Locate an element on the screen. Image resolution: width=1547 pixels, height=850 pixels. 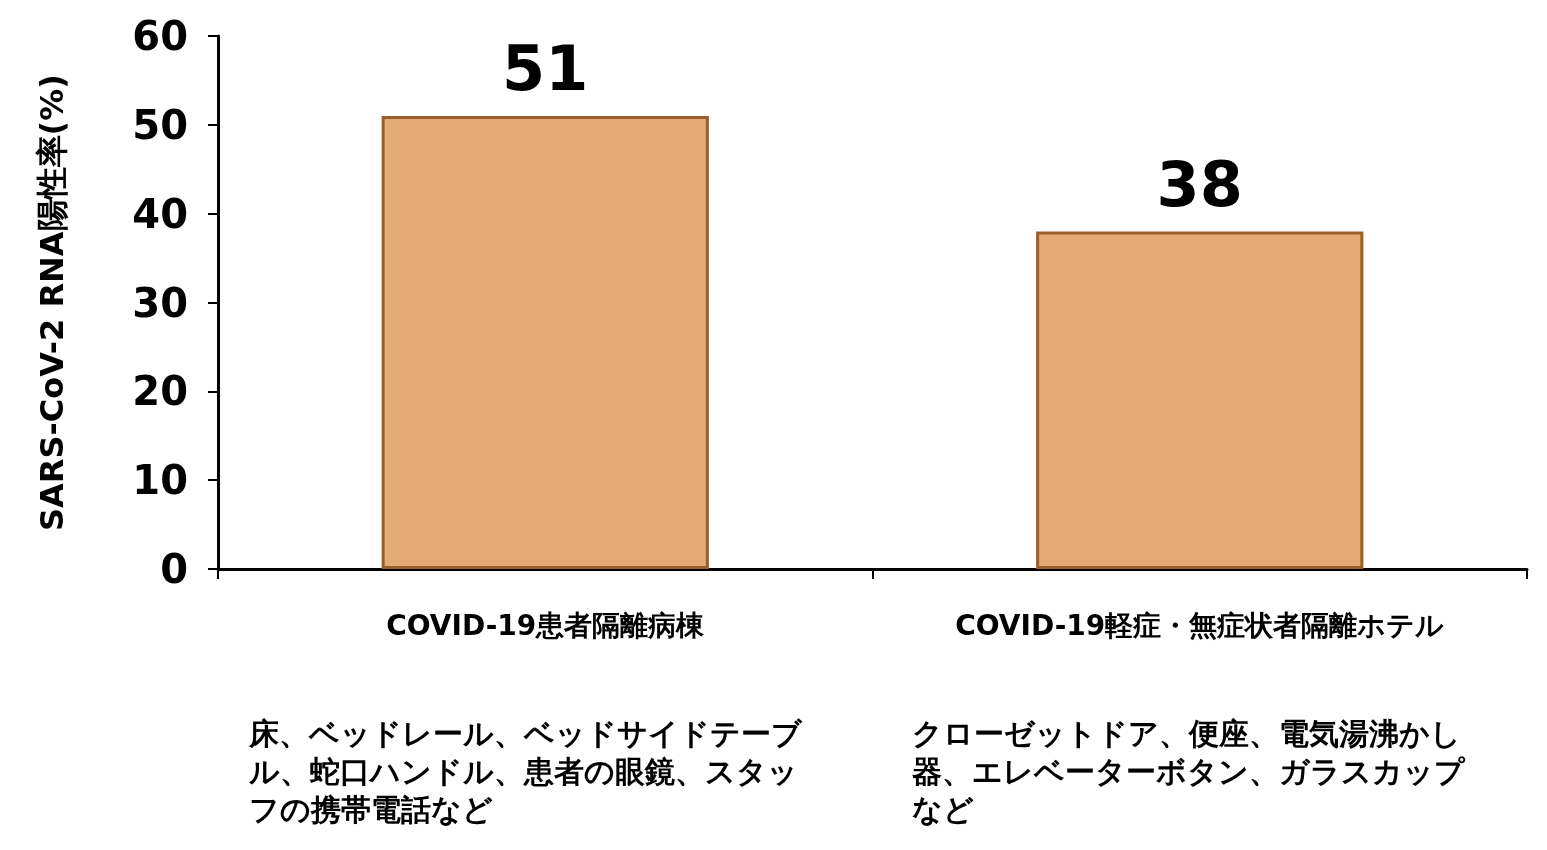
y-tick-label: 40 is located at coordinates (160, 213).